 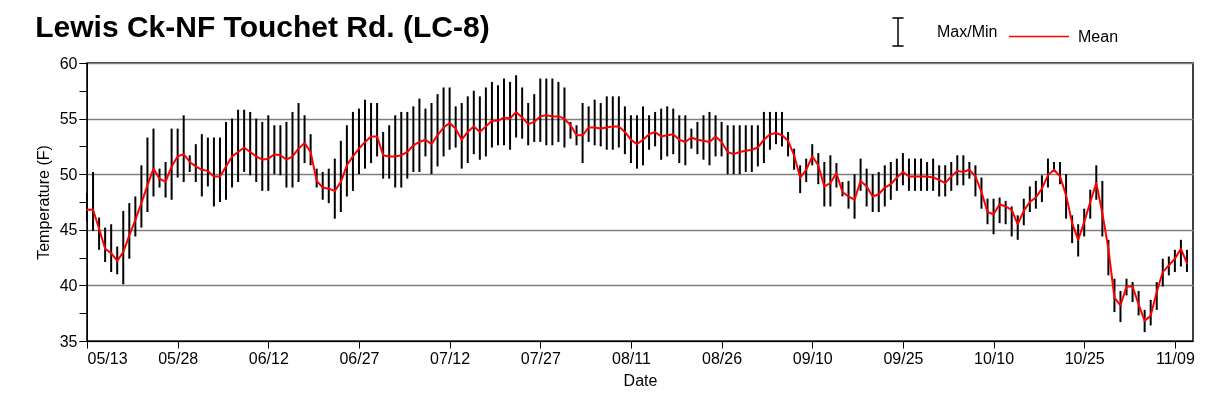 What do you see at coordinates (68, 63) in the screenshot?
I see `y-tick-label: 60` at bounding box center [68, 63].